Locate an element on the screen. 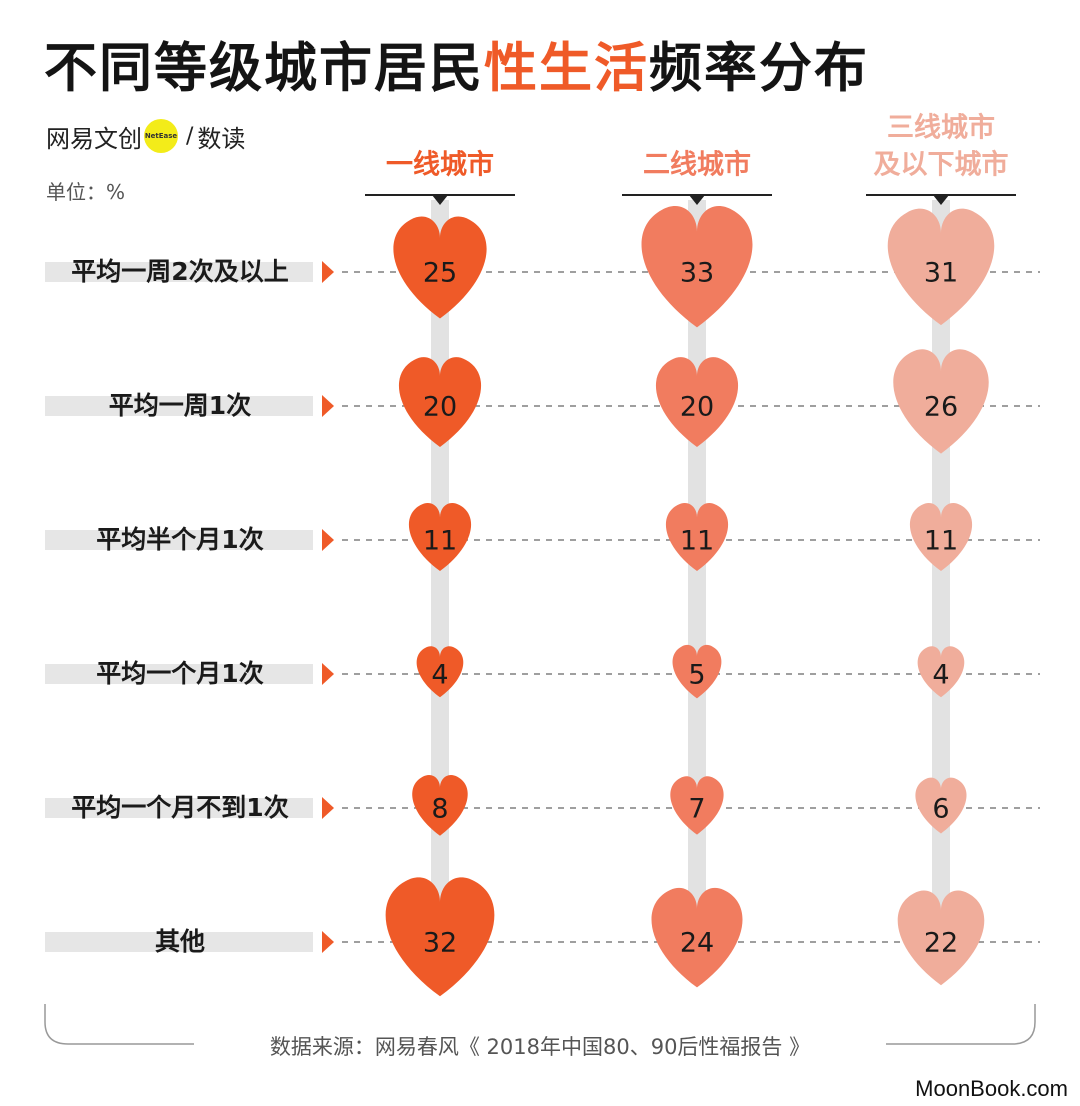 Image resolution: width=1080 pixels, height=1106 pixels. row-label: 平均一周2次及以上 is located at coordinates (179, 271).